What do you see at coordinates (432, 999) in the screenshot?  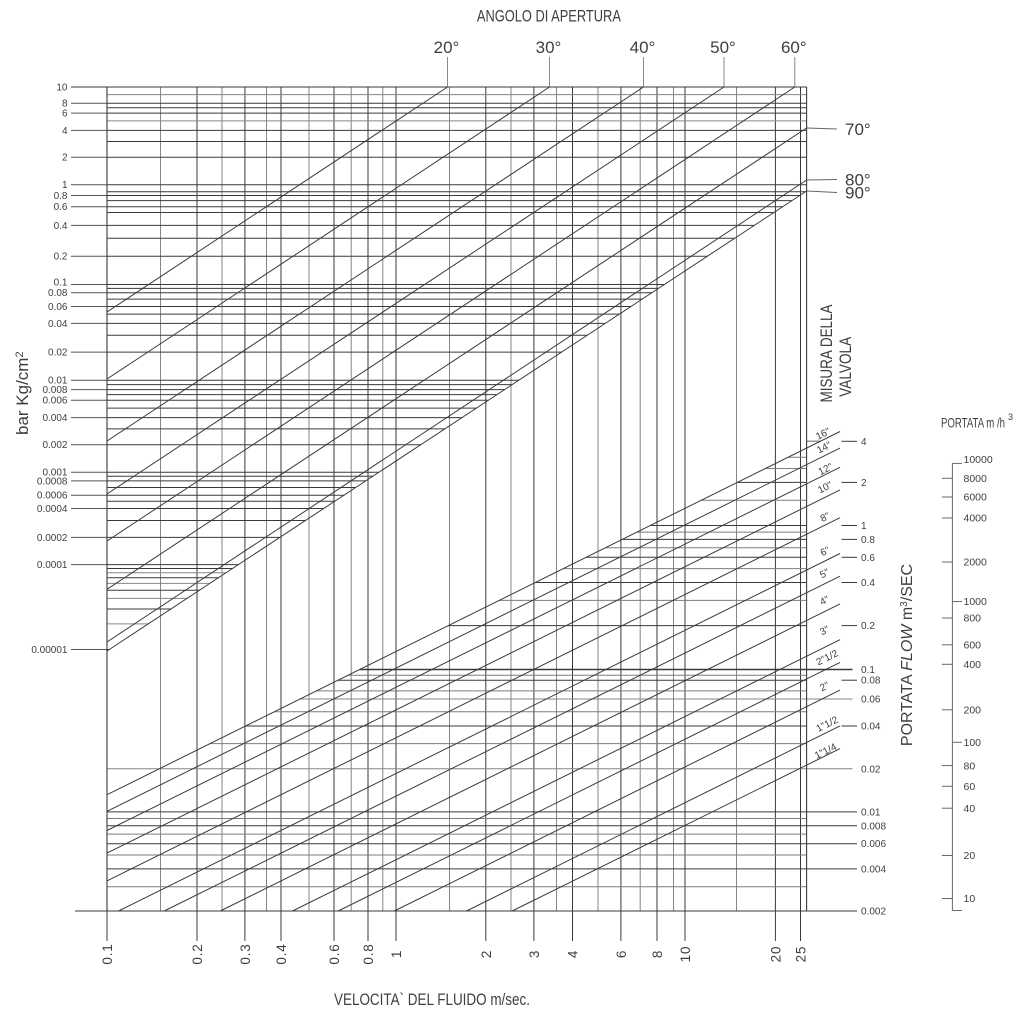 I see `svg-text: VELOCITA` DEL FLUIDO m/sec.` at bounding box center [432, 999].